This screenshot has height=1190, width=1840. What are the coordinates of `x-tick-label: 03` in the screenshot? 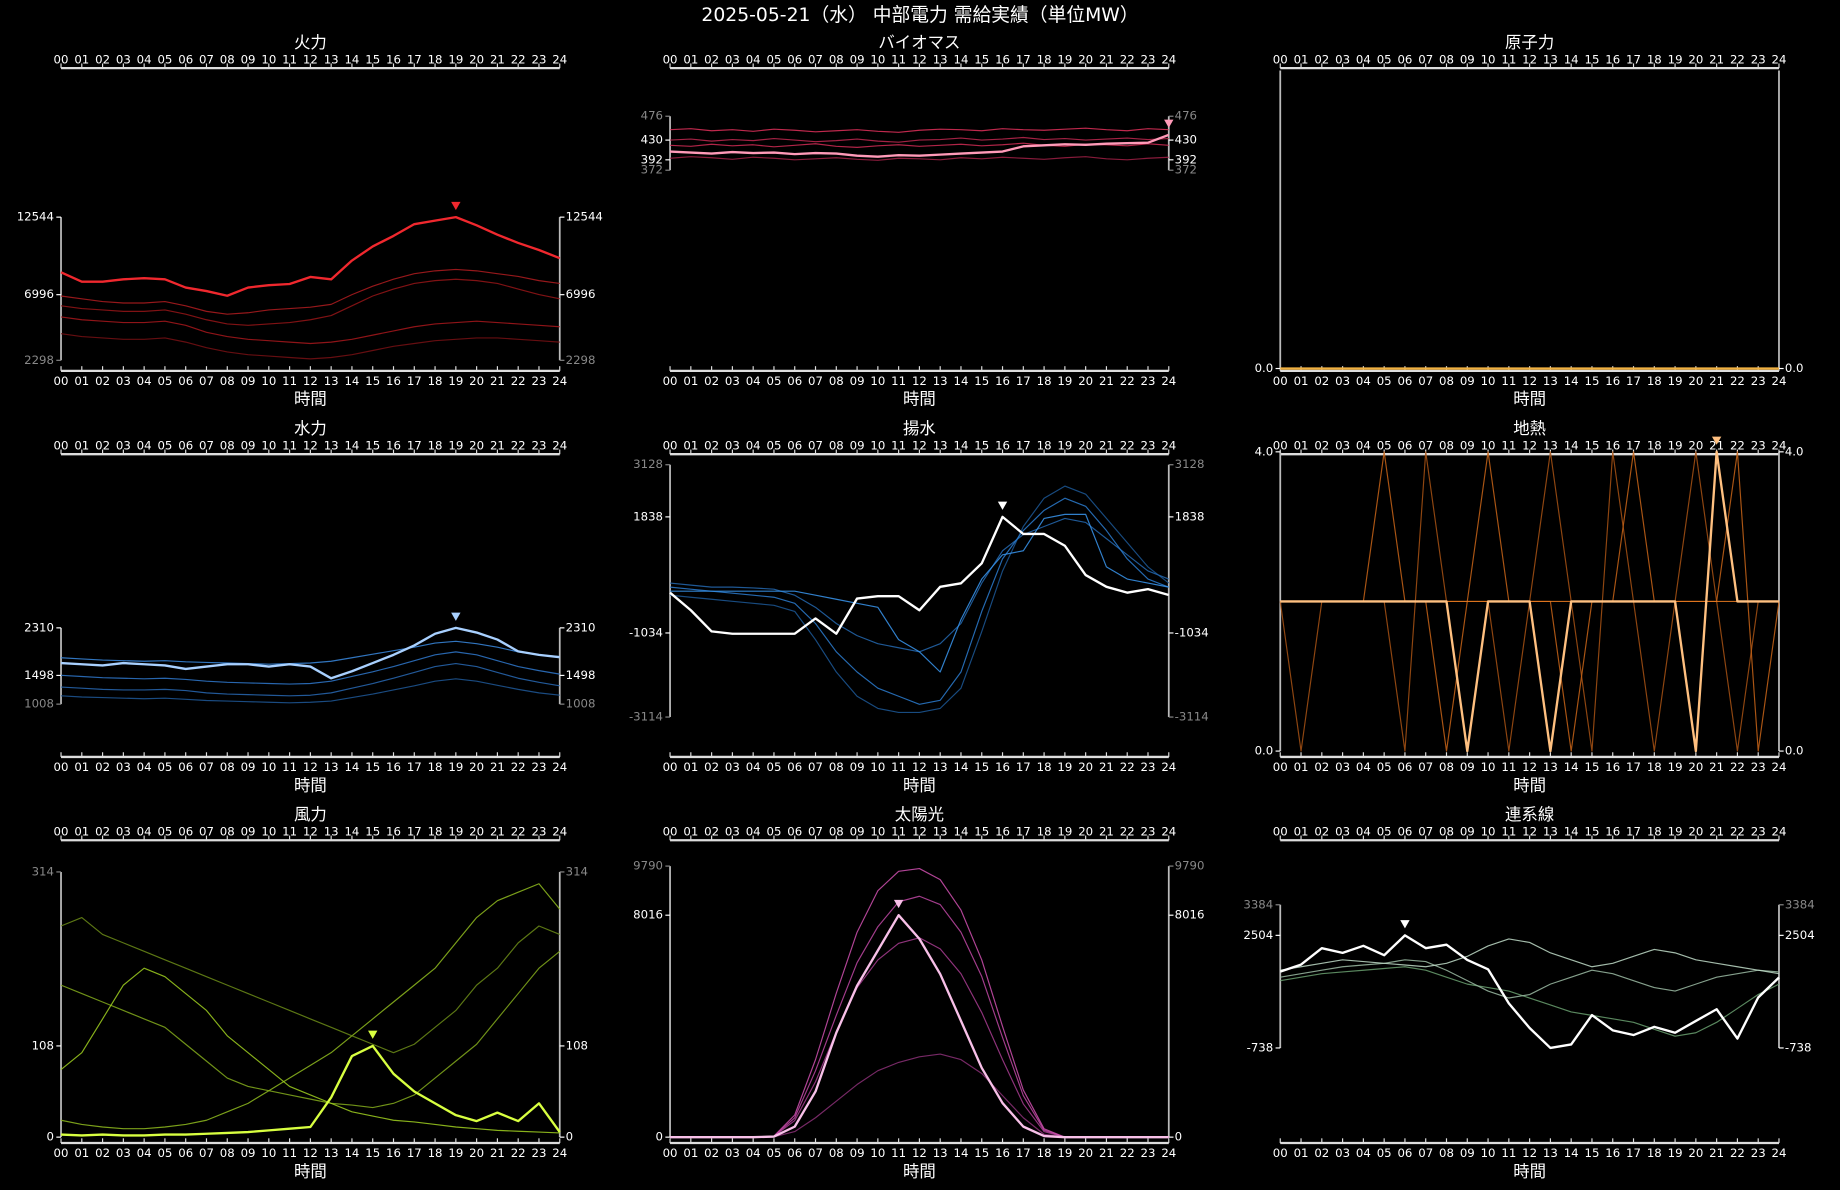 It's located at (1342, 1153).